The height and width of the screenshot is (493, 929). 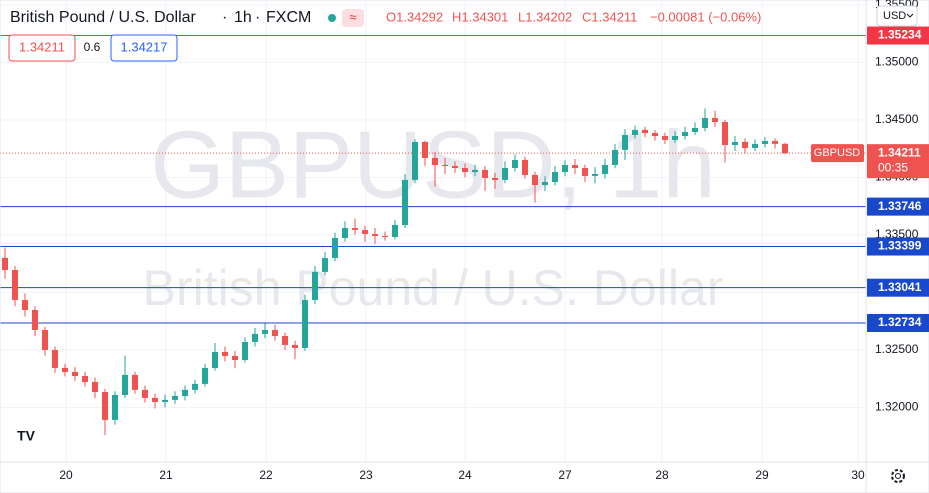 I want to click on last-price-box, so click(x=898, y=161).